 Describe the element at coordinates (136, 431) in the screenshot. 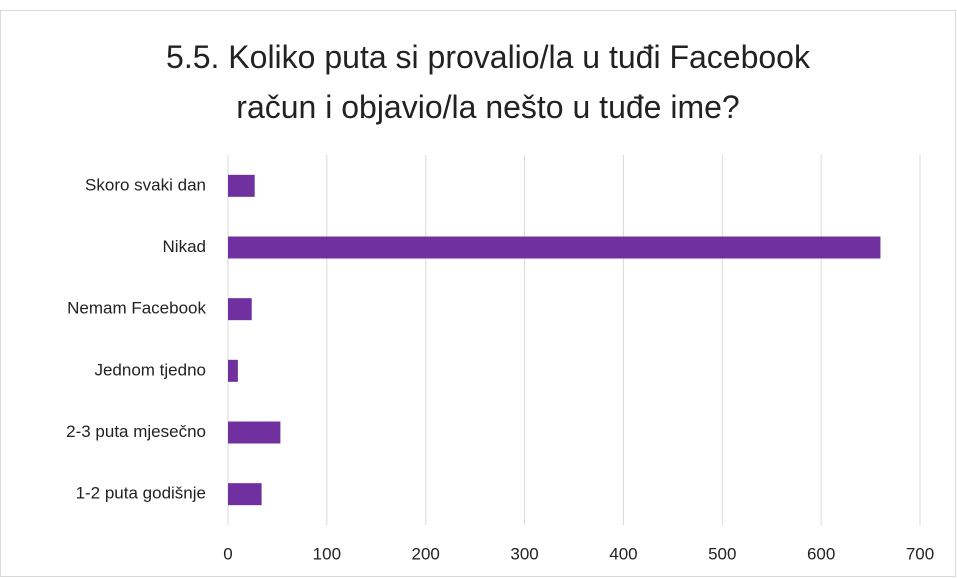

I see `y-tick-label: 2-3 puta mjesečno` at that location.